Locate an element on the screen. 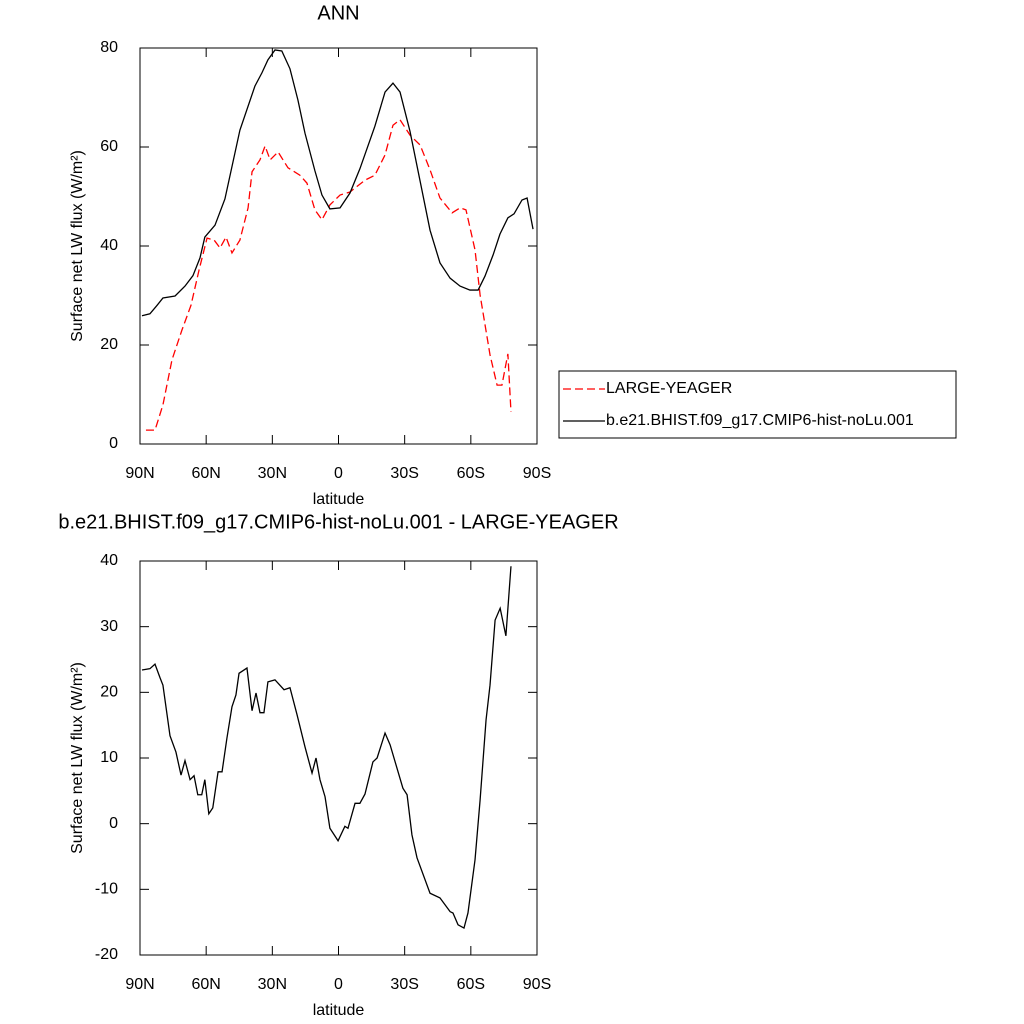 This screenshot has height=1024, width=1024. y-tick-label: -20 is located at coordinates (106, 954).